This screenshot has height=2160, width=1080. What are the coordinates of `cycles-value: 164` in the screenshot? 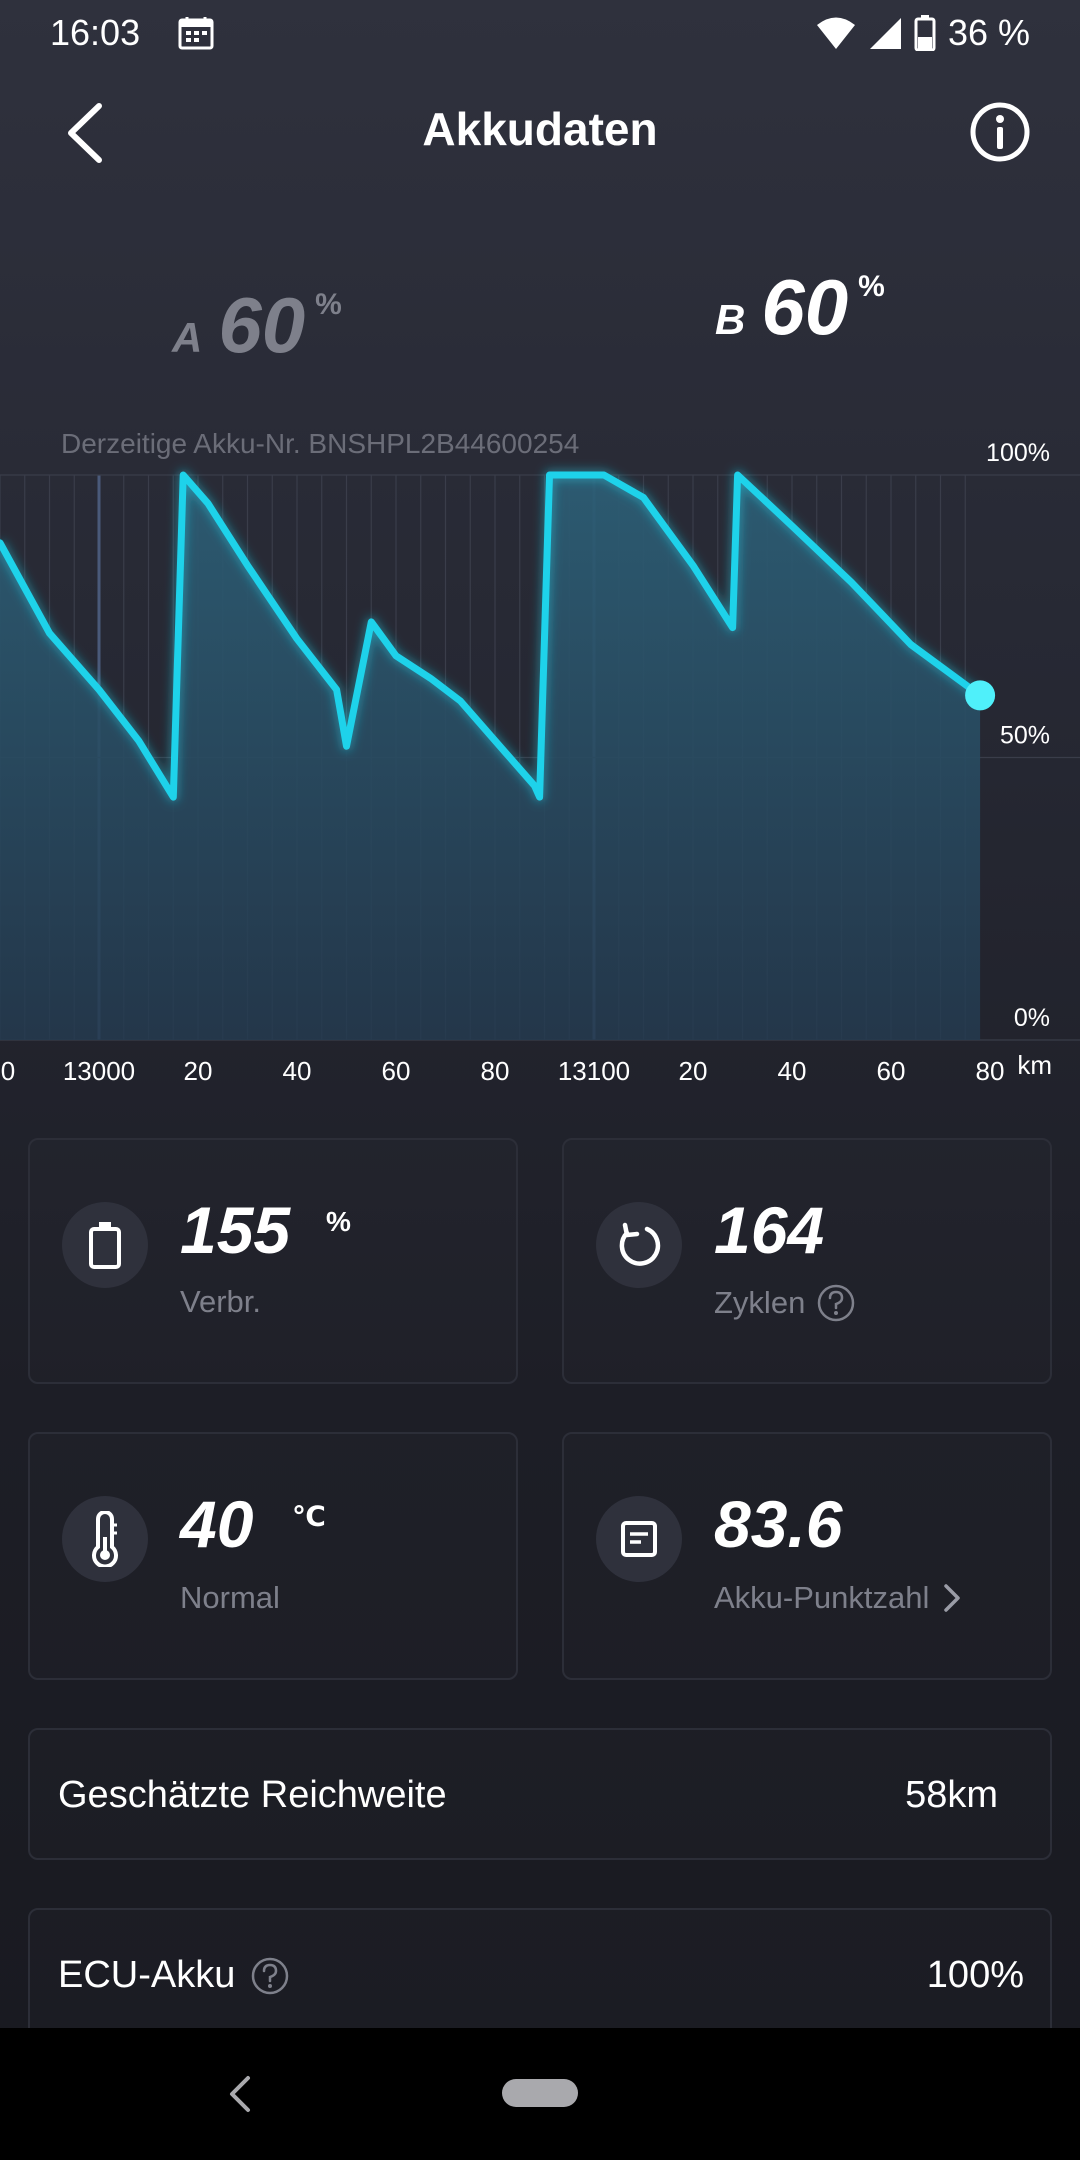 It's located at (769, 1230).